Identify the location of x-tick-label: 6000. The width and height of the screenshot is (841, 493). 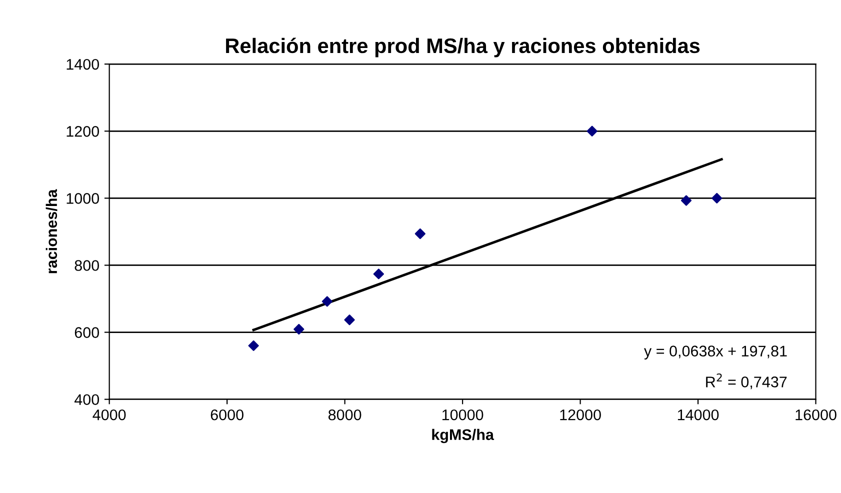
(227, 414).